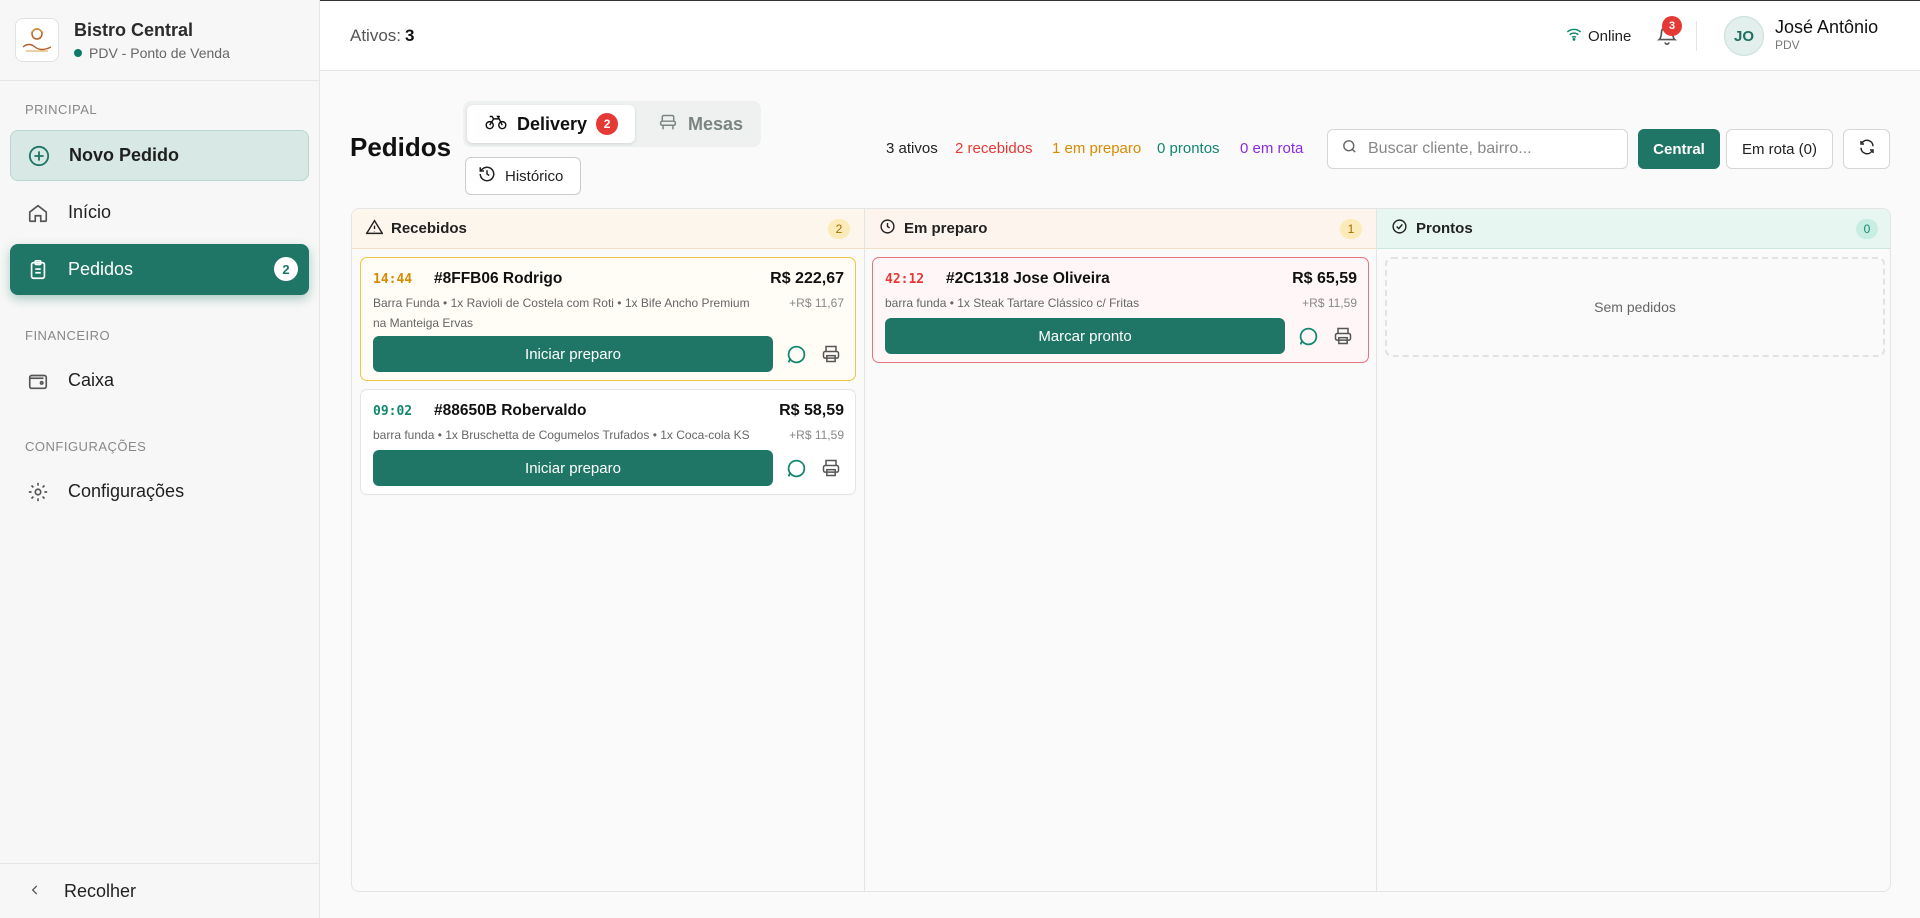 Image resolution: width=1920 pixels, height=918 pixels. I want to click on sidebar-item-home: Início, so click(159, 212).